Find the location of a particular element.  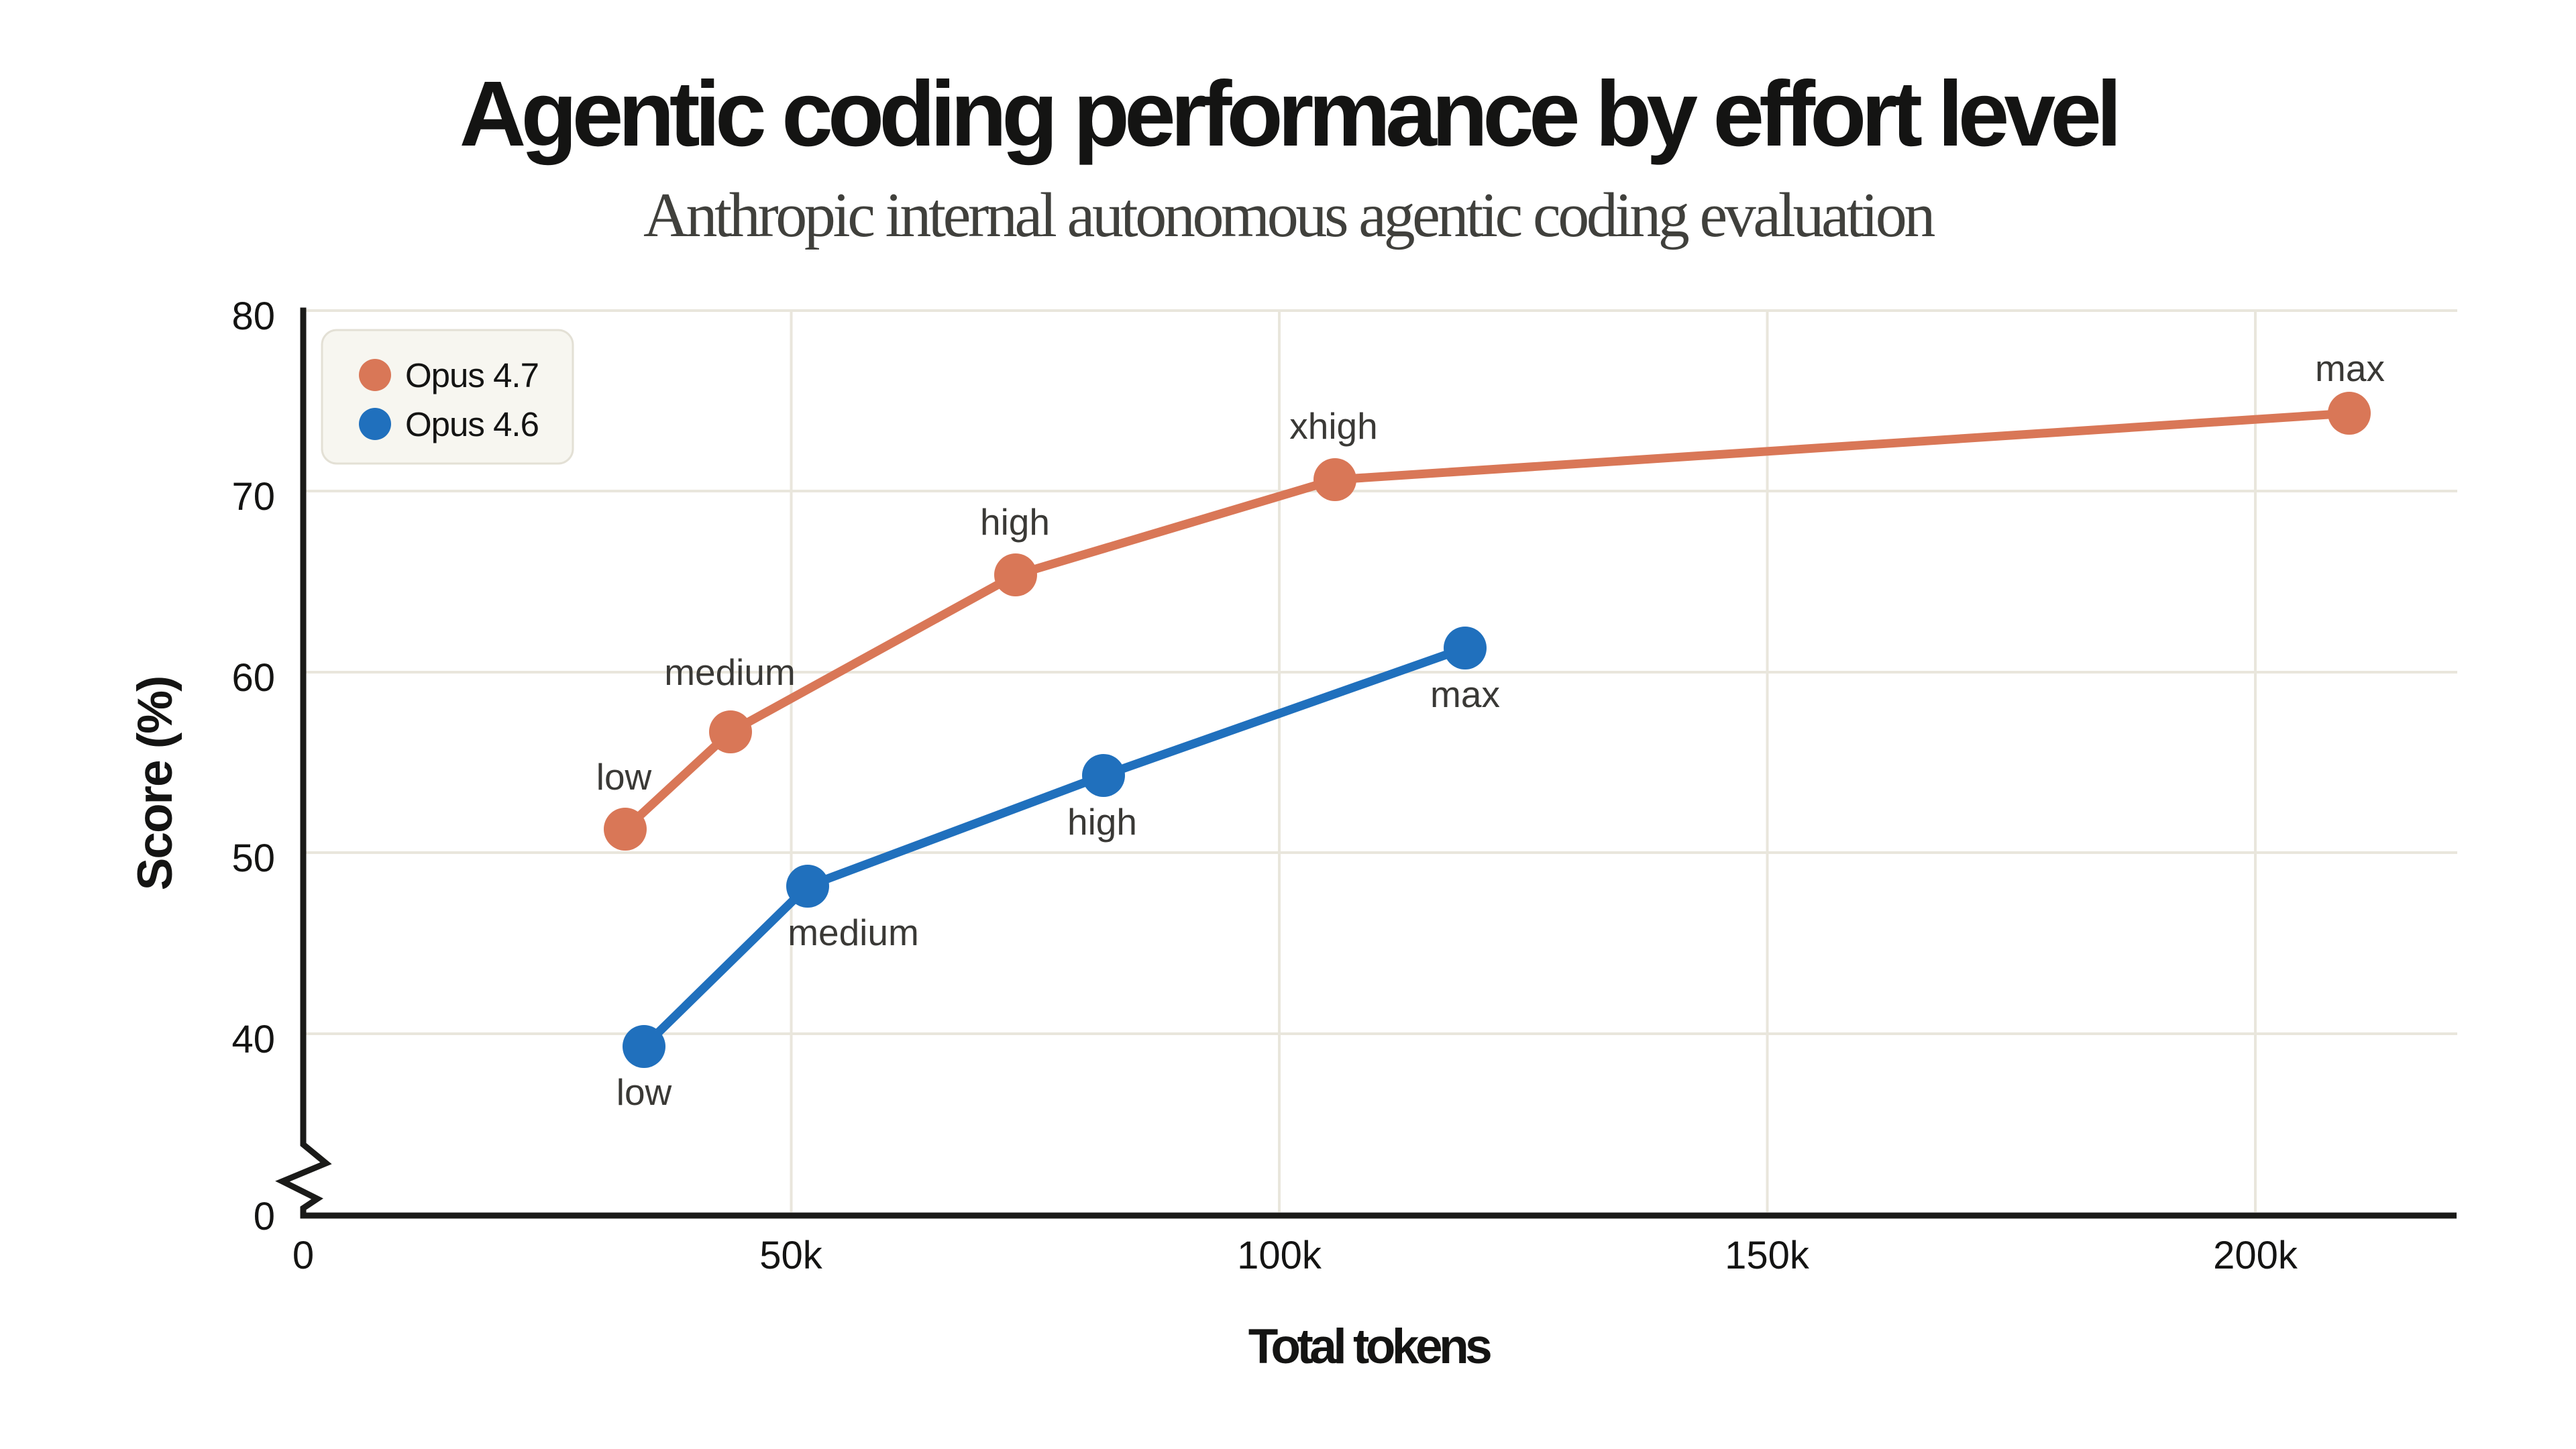

svg-text: Opus 4.6 is located at coordinates (472, 424).